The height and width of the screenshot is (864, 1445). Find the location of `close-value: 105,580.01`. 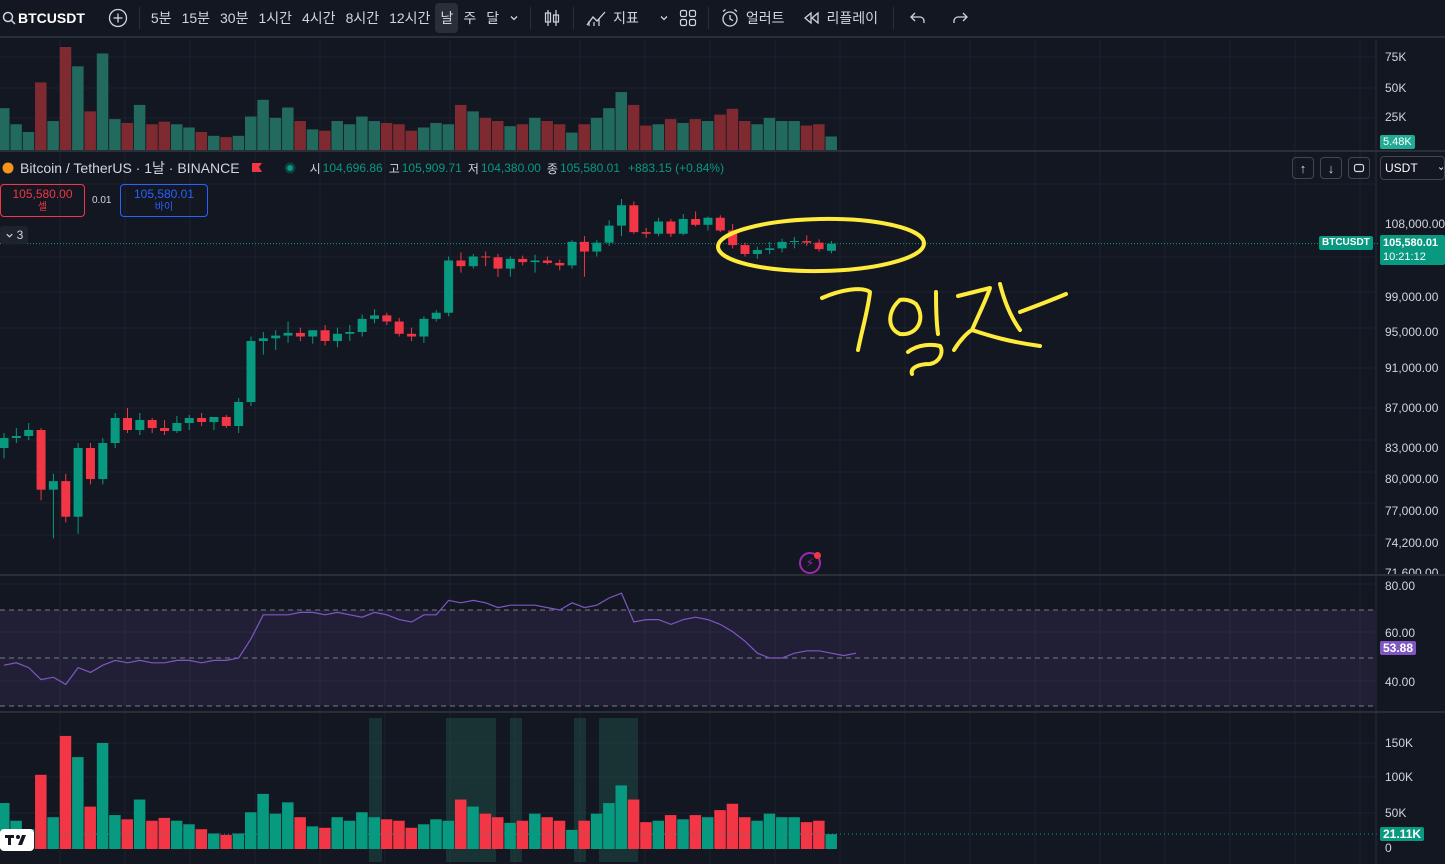

close-value: 105,580.01 is located at coordinates (590, 168).